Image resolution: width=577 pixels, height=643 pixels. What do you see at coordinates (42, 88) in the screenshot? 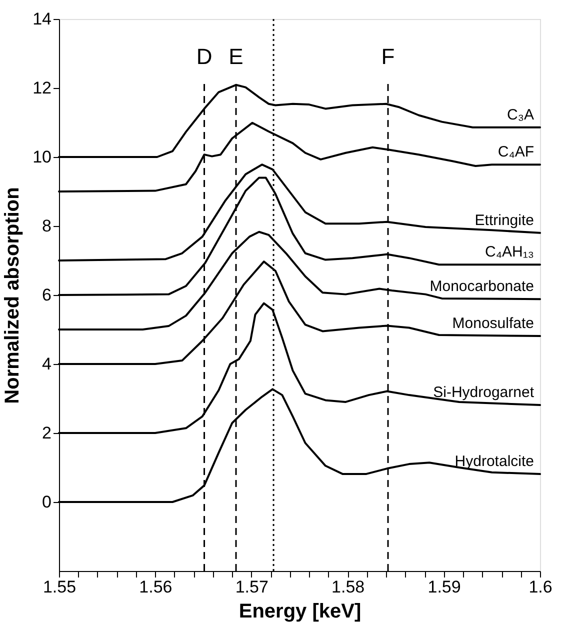
I see `y-tick-label: 12` at bounding box center [42, 88].